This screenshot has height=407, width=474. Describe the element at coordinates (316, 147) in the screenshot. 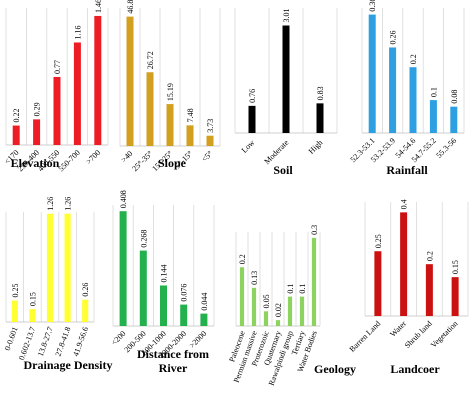

I see `panel-soil-tick-label: High` at that location.